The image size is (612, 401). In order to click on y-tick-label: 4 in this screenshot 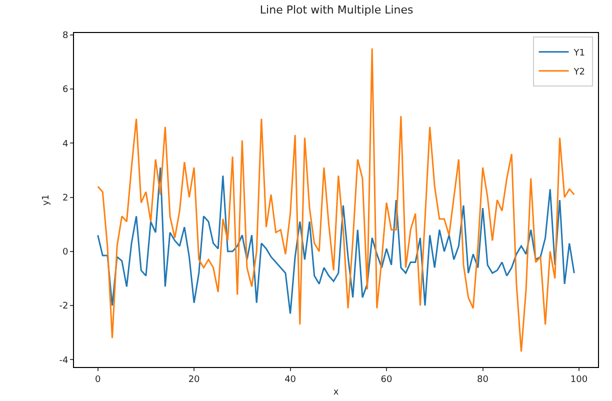, I will do `click(65, 144)`.